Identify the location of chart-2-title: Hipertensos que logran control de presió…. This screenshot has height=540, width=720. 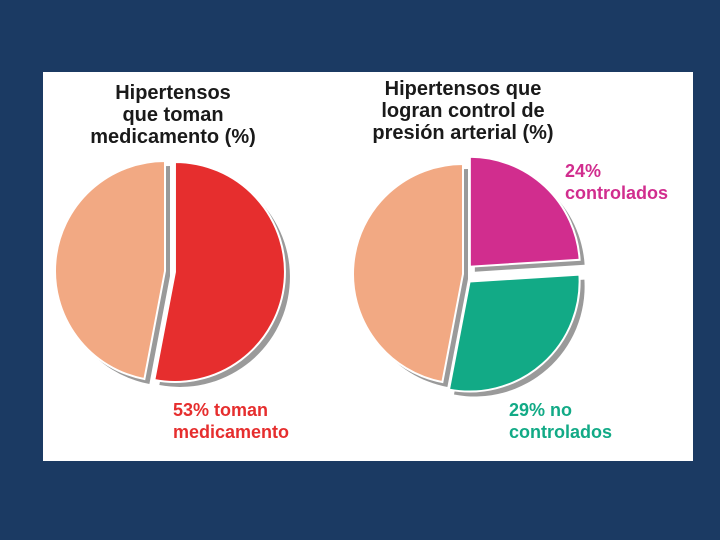
(463, 111).